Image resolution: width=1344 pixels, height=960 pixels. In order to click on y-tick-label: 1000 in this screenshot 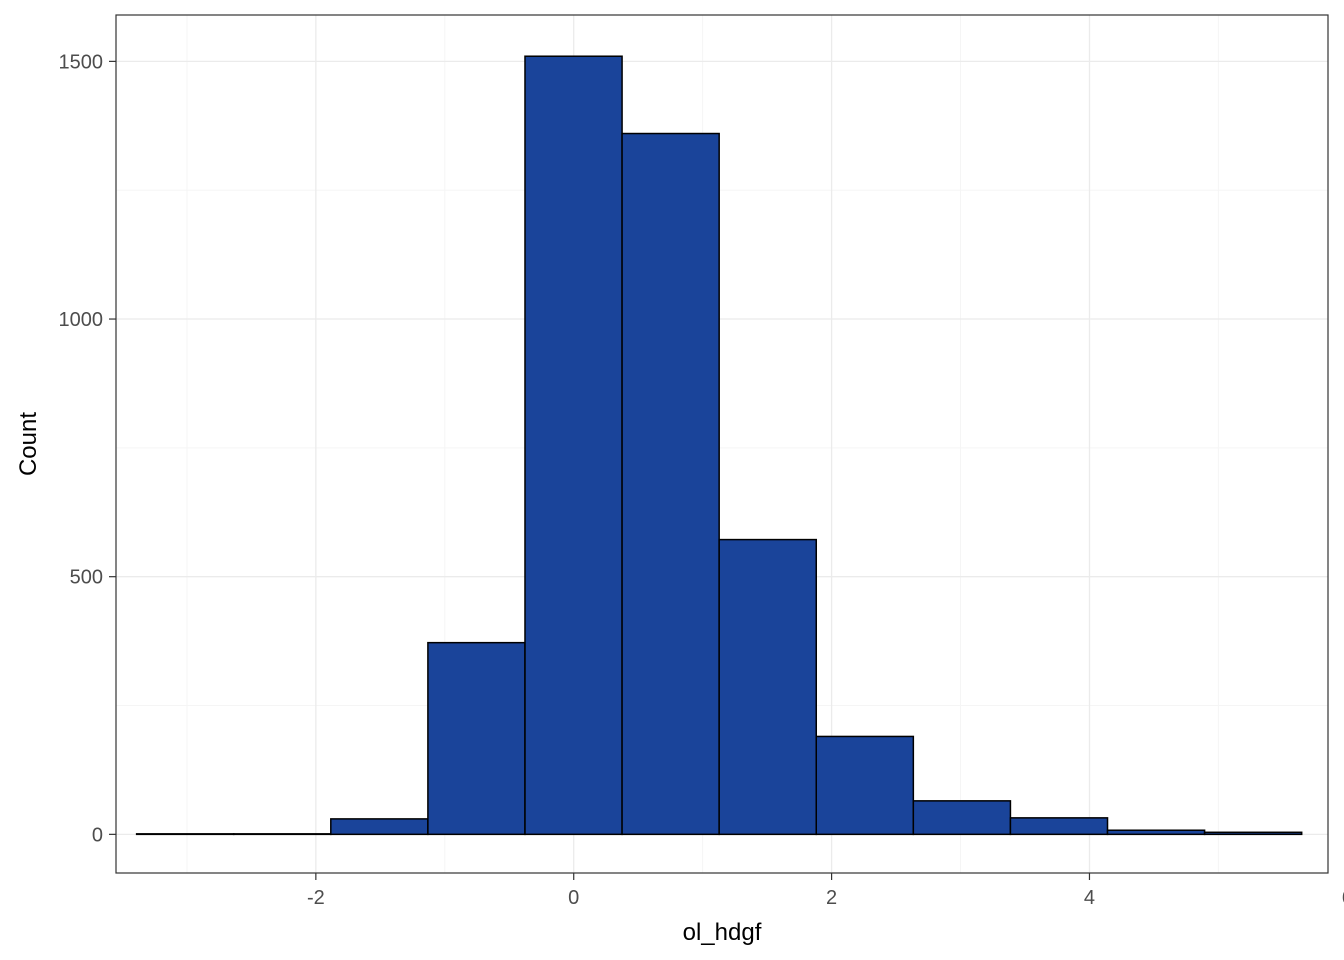, I will do `click(81, 320)`.